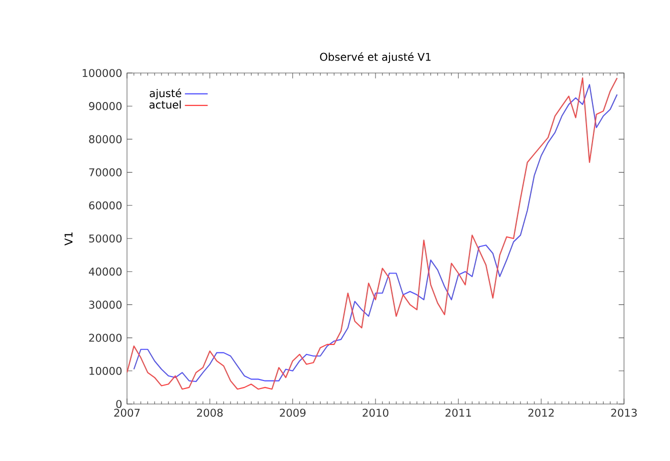 Image resolution: width=670 pixels, height=461 pixels. Describe the element at coordinates (127, 412) in the screenshot. I see `x-tick-label: 2007` at that location.